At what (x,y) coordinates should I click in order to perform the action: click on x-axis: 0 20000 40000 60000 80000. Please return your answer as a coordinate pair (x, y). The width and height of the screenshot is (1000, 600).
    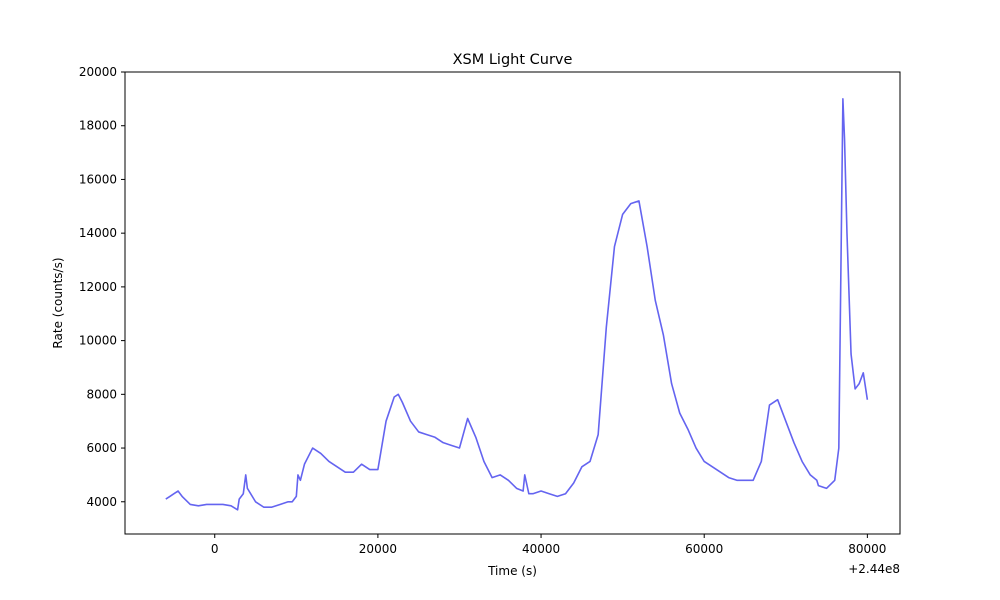
    Looking at the image, I should click on (548, 545).